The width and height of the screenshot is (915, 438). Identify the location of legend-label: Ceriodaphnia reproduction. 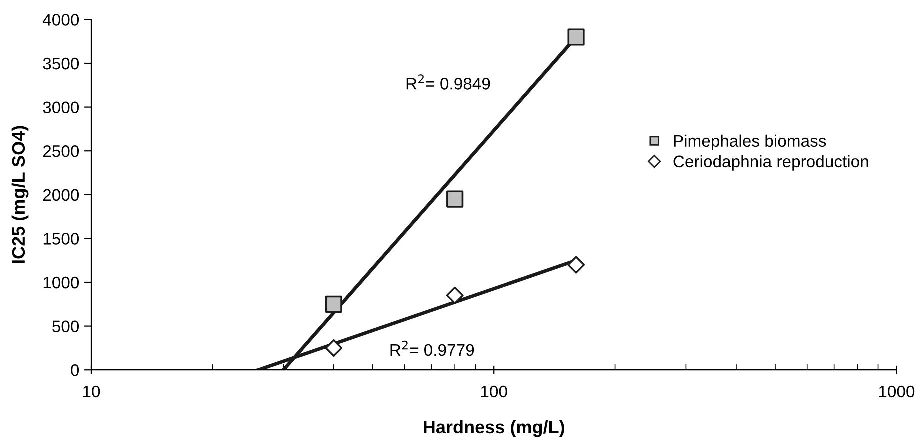
(771, 163).